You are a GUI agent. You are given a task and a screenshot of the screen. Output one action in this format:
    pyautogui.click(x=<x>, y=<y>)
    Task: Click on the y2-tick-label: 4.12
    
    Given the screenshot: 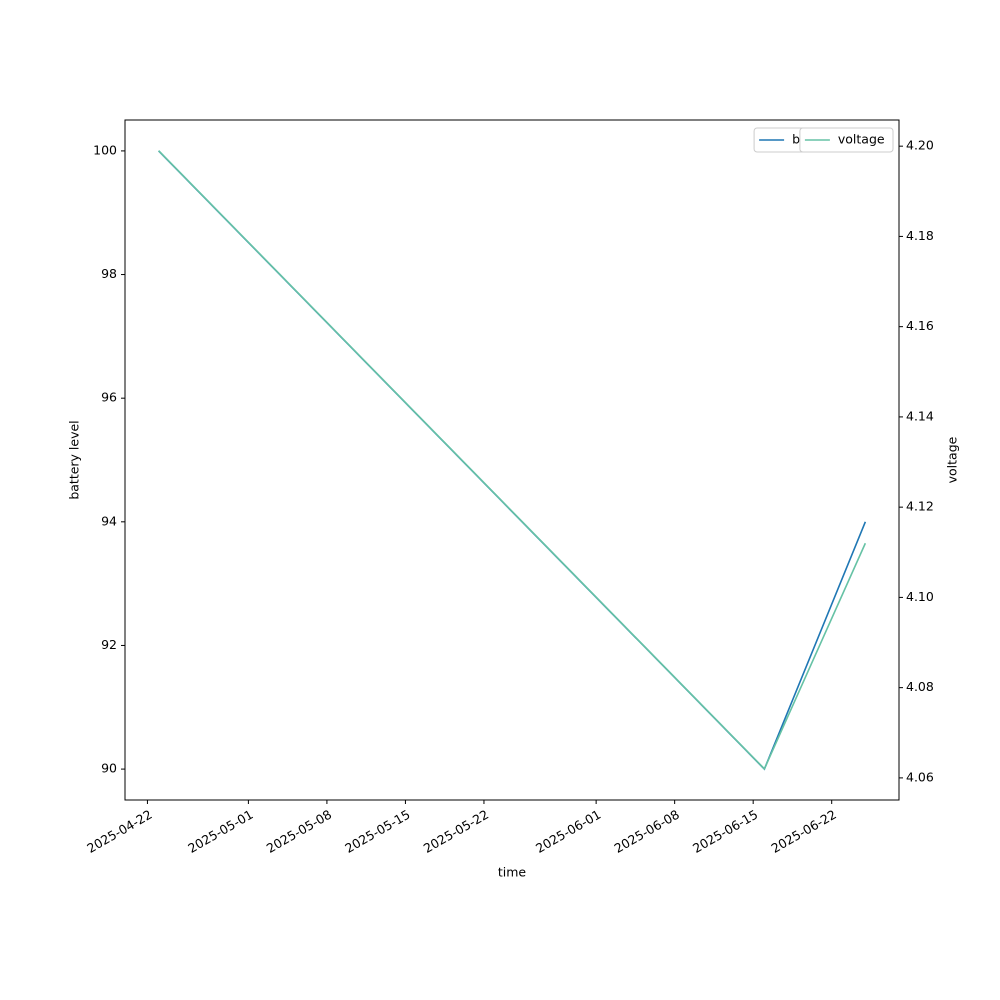 What is the action you would take?
    pyautogui.click(x=920, y=506)
    